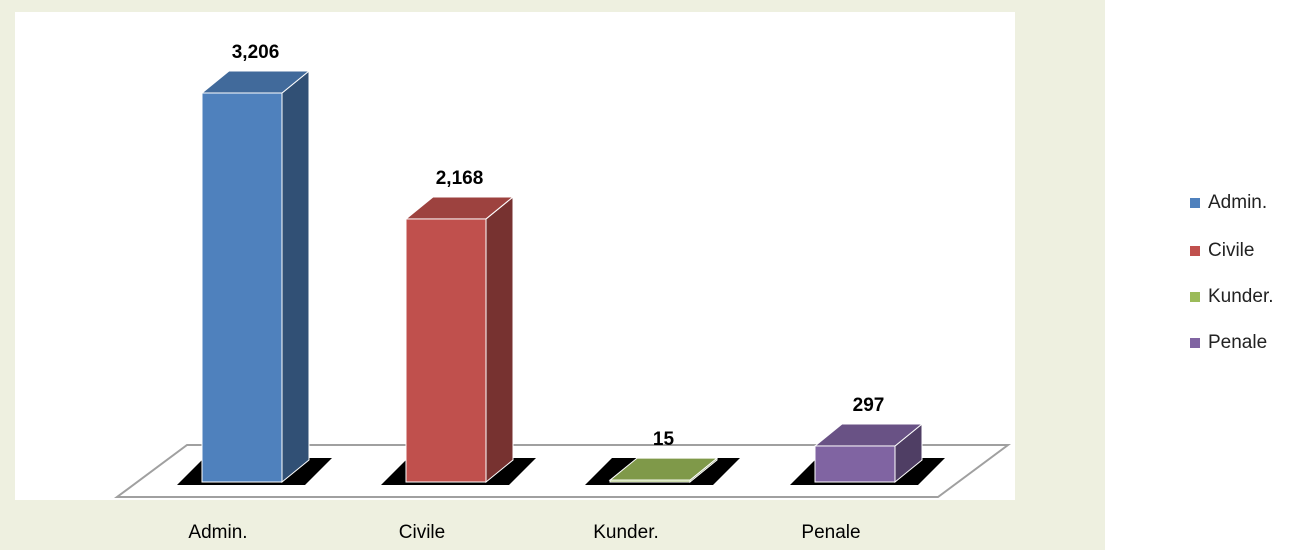 The height and width of the screenshot is (550, 1296). What do you see at coordinates (1237, 202) in the screenshot?
I see `legend-label: Admin.` at bounding box center [1237, 202].